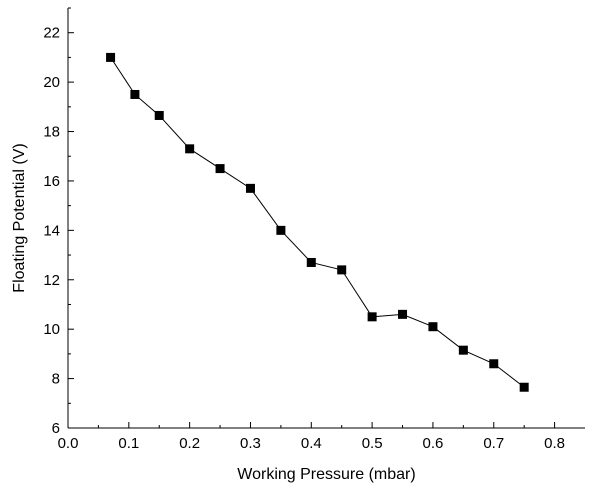  What do you see at coordinates (554, 443) in the screenshot?
I see `x-tick-label: 0.8` at bounding box center [554, 443].